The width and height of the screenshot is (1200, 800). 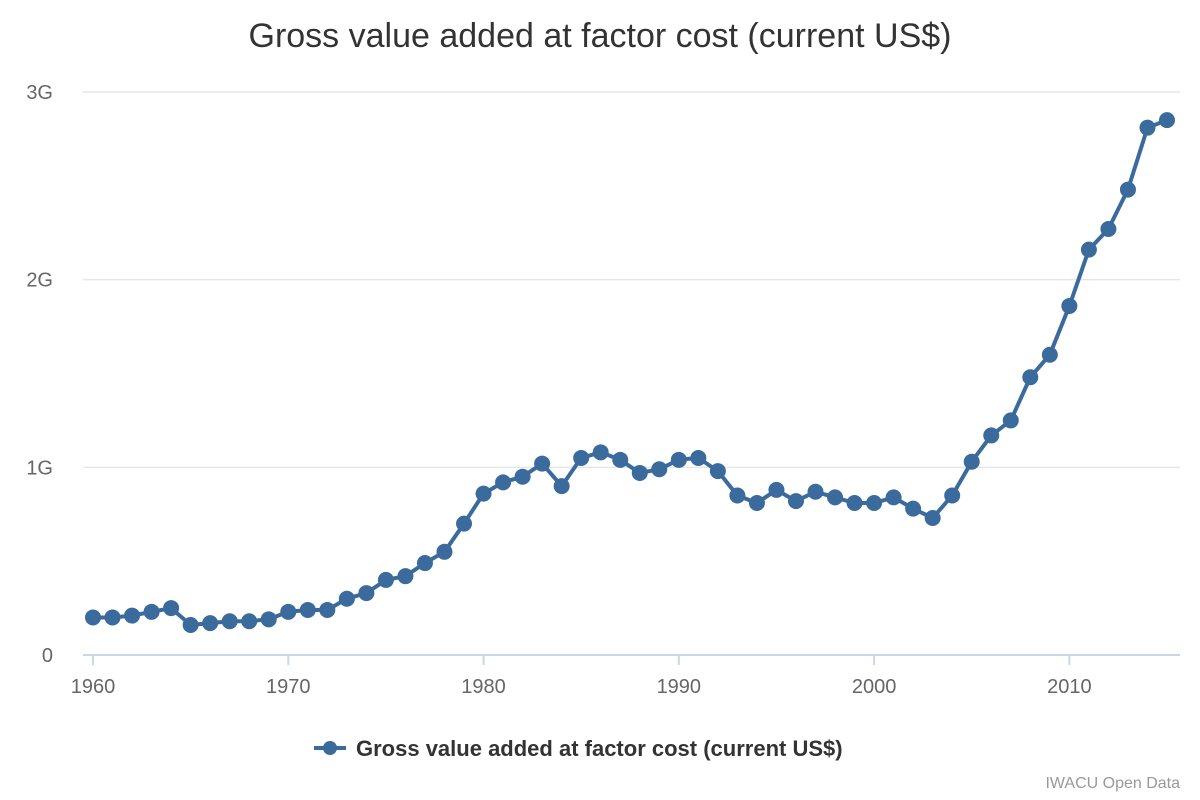 What do you see at coordinates (39, 374) in the screenshot?
I see `y-axis-ticks: 0 1G 2G 3G` at bounding box center [39, 374].